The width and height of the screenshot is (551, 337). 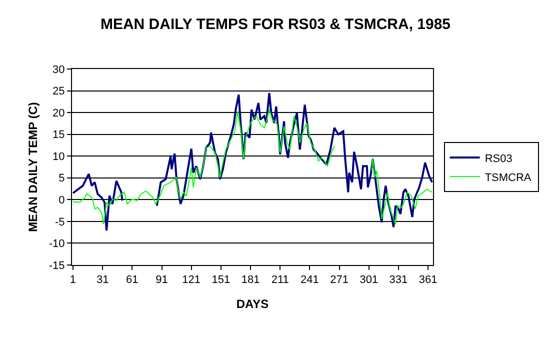 What do you see at coordinates (250, 280) in the screenshot?
I see `x-tick-label: 181` at bounding box center [250, 280].